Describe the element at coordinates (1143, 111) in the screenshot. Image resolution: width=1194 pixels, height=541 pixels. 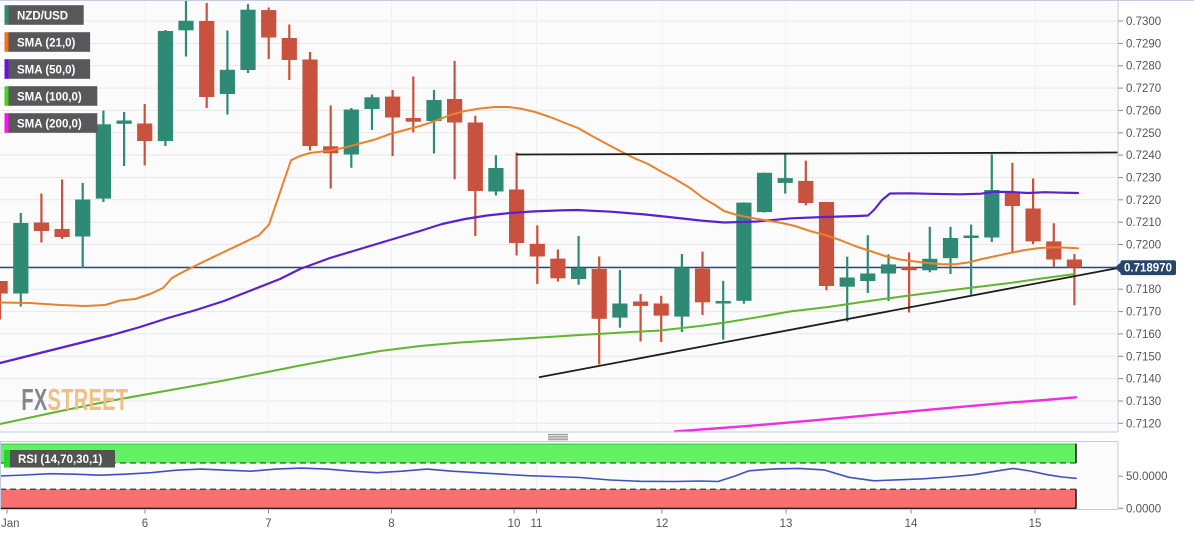
I see `svg-text: 0.7260` at that location.